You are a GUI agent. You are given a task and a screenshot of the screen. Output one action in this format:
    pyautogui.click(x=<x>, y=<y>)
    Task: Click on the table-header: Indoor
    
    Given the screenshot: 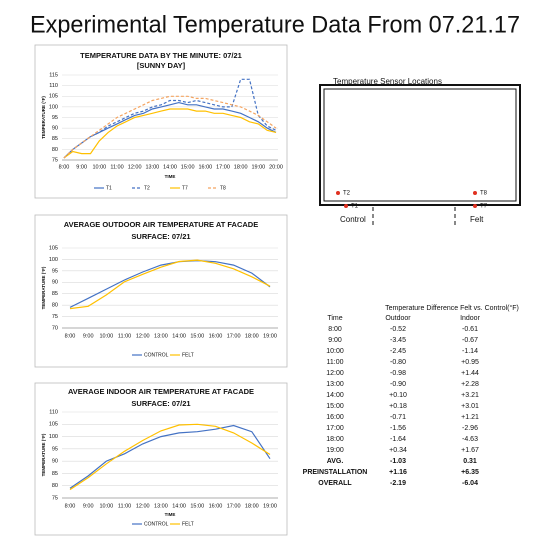 What is the action you would take?
    pyautogui.click(x=470, y=318)
    